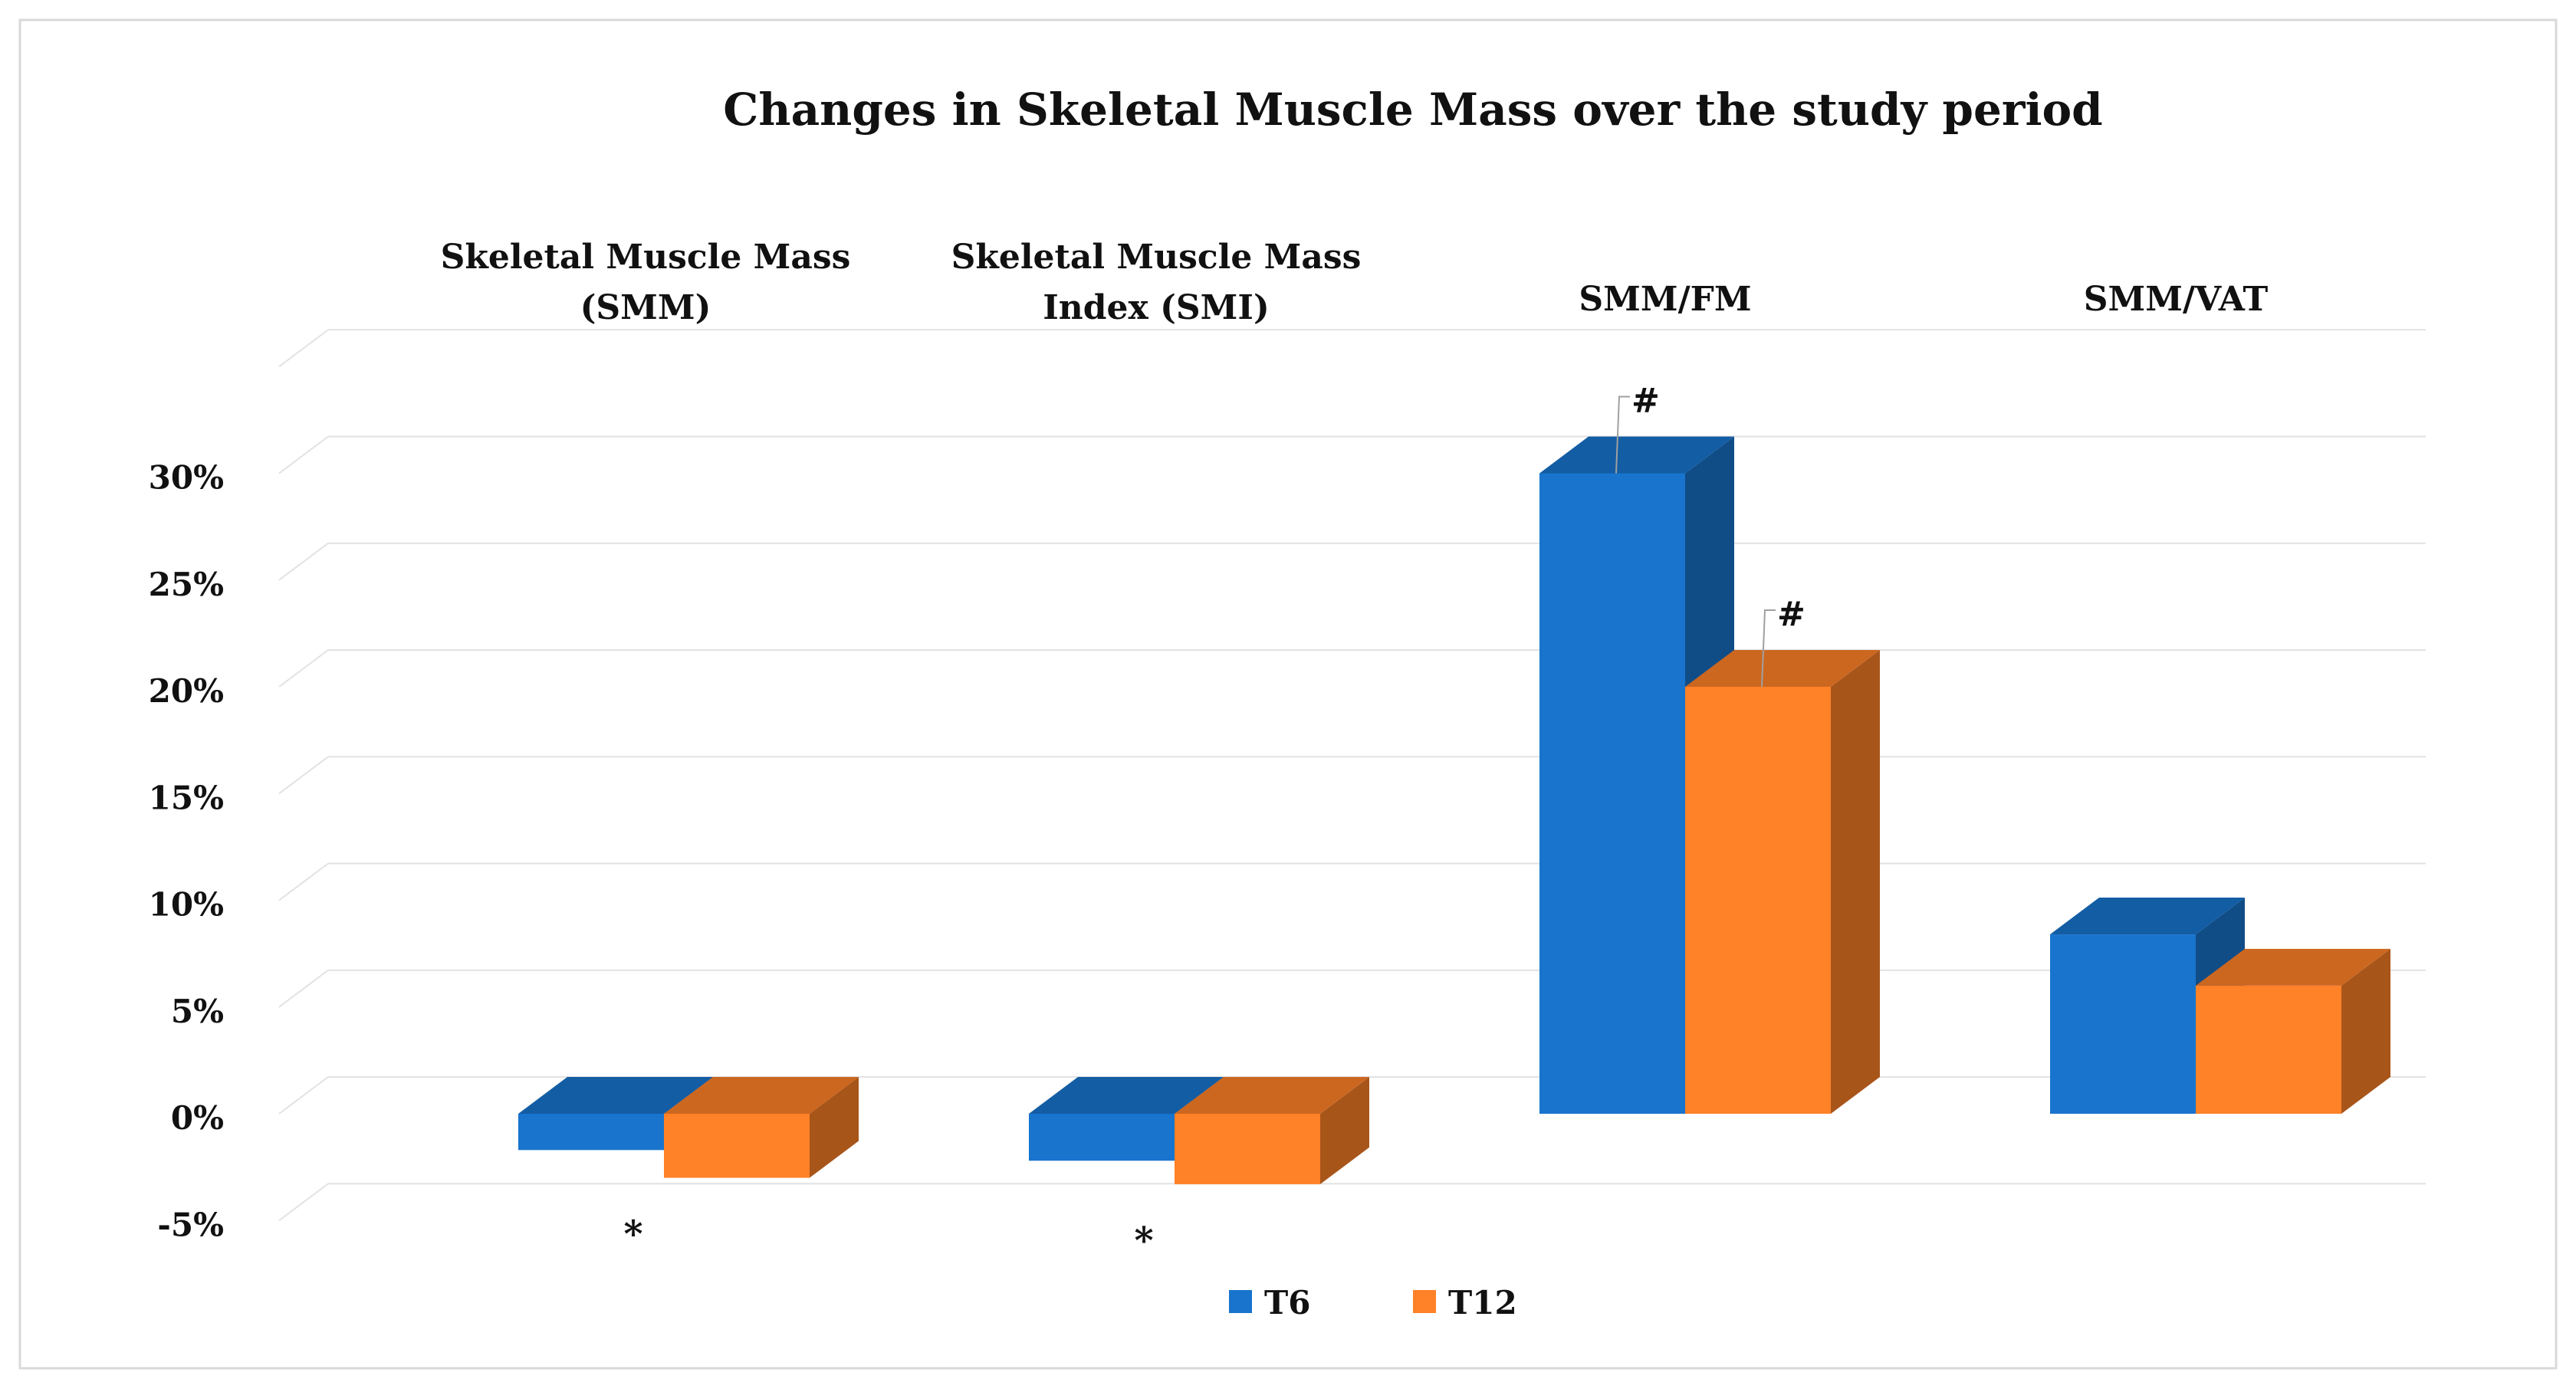 The width and height of the screenshot is (2576, 1392). I want to click on y-tick-label: 30%, so click(187, 478).